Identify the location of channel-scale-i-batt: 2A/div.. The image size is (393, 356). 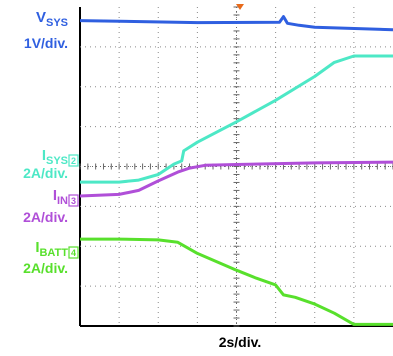
(45, 268).